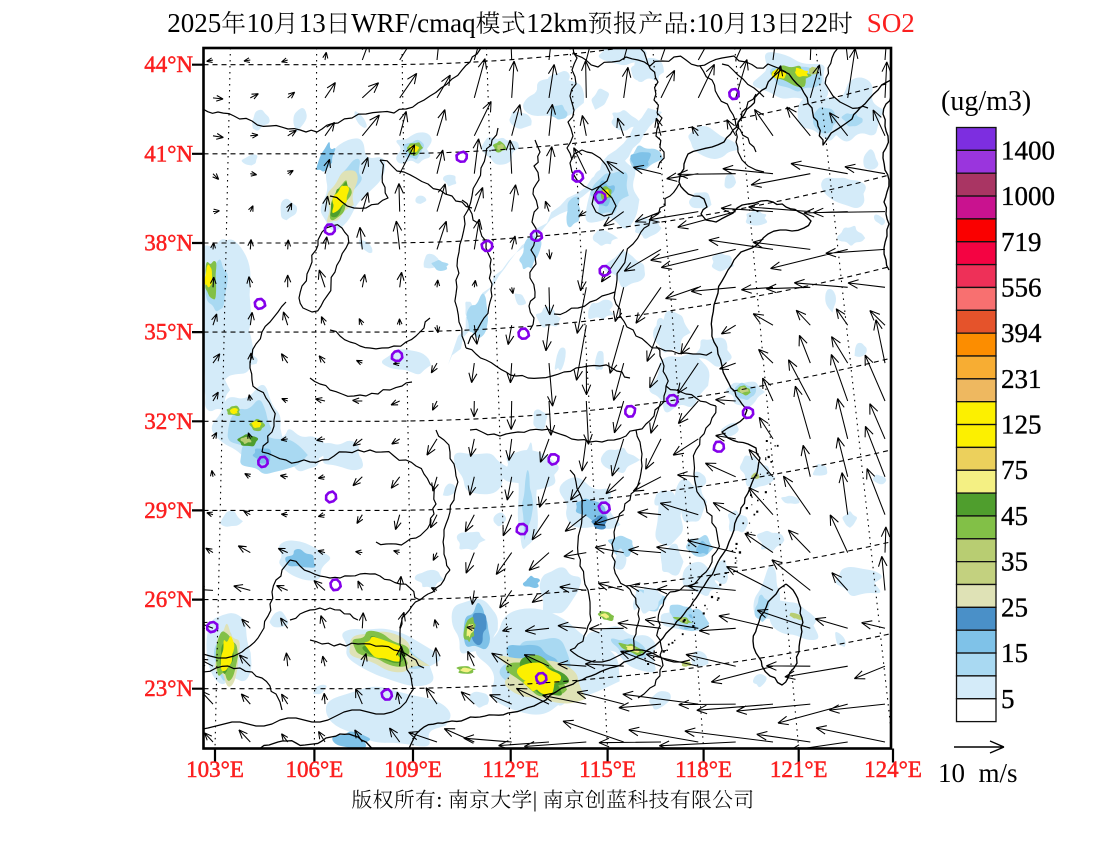 The height and width of the screenshot is (850, 1100). I want to click on svg-text: 115°E, so click(607, 769).